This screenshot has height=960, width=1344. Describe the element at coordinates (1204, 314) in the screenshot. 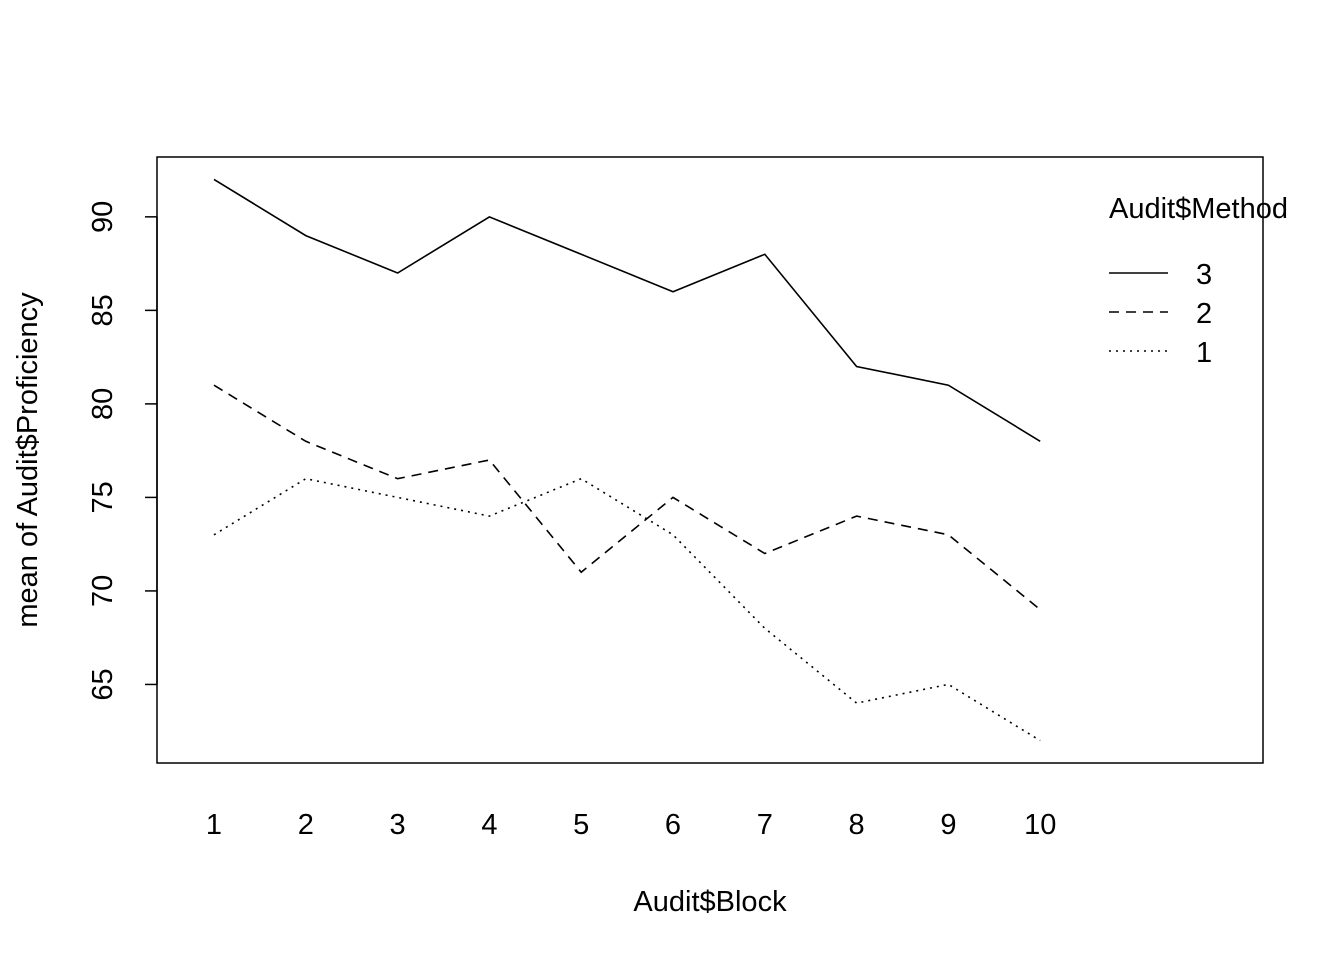

I see `legend-label-2: 2` at that location.